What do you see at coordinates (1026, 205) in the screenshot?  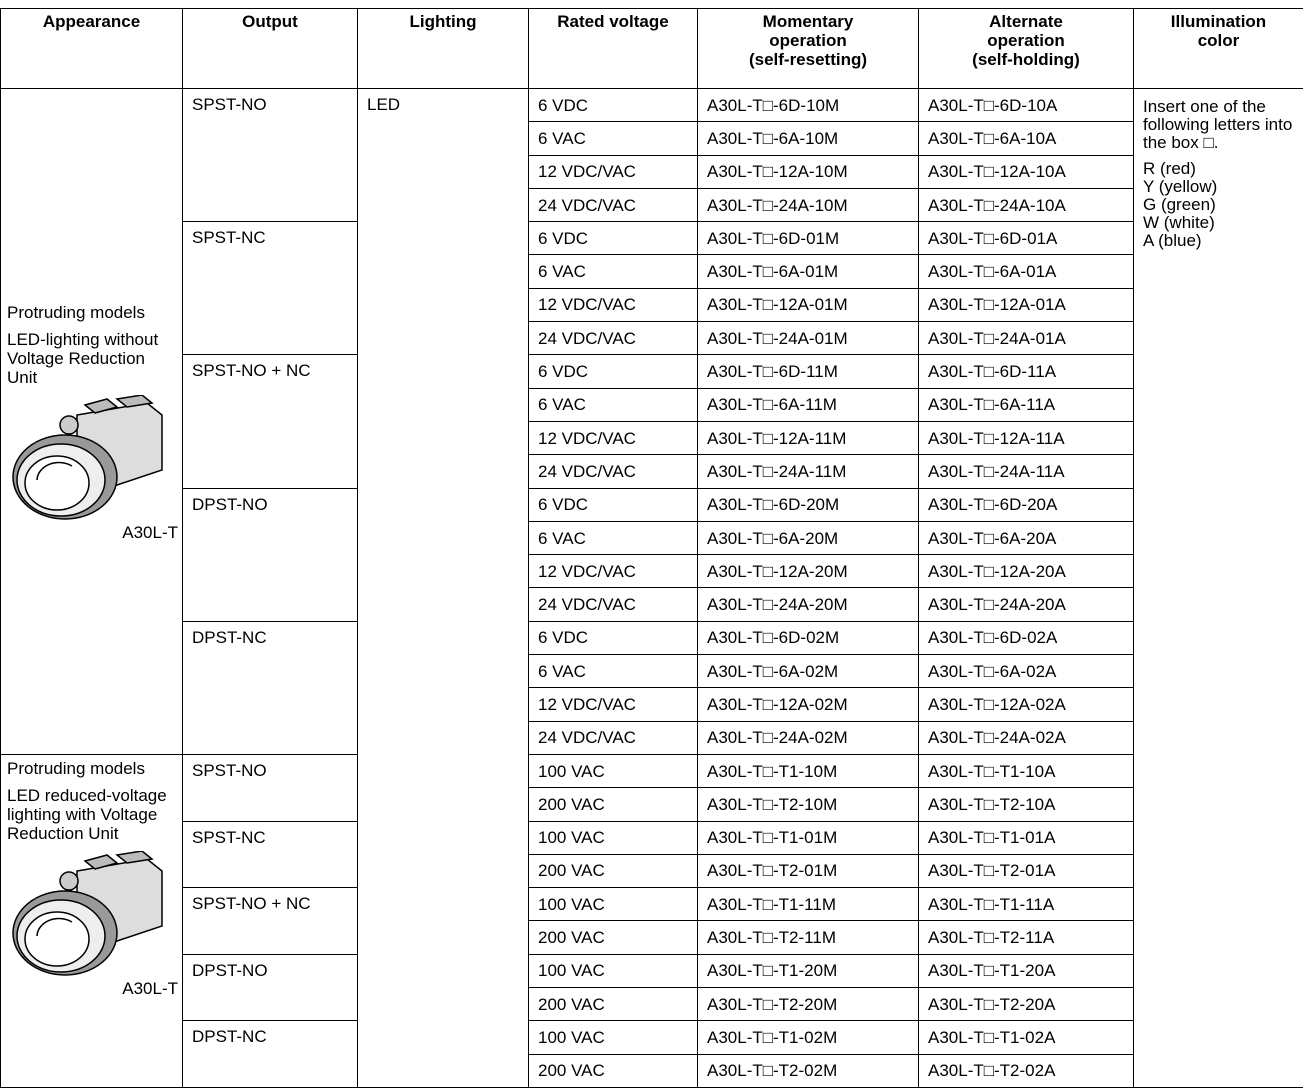 I see `alternate-cell: A30L-T□-24A-10A` at bounding box center [1026, 205].